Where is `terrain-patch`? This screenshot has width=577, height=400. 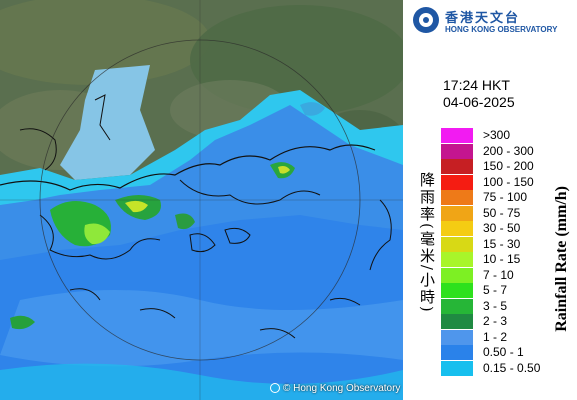 terrain-patch is located at coordinates (105, 42).